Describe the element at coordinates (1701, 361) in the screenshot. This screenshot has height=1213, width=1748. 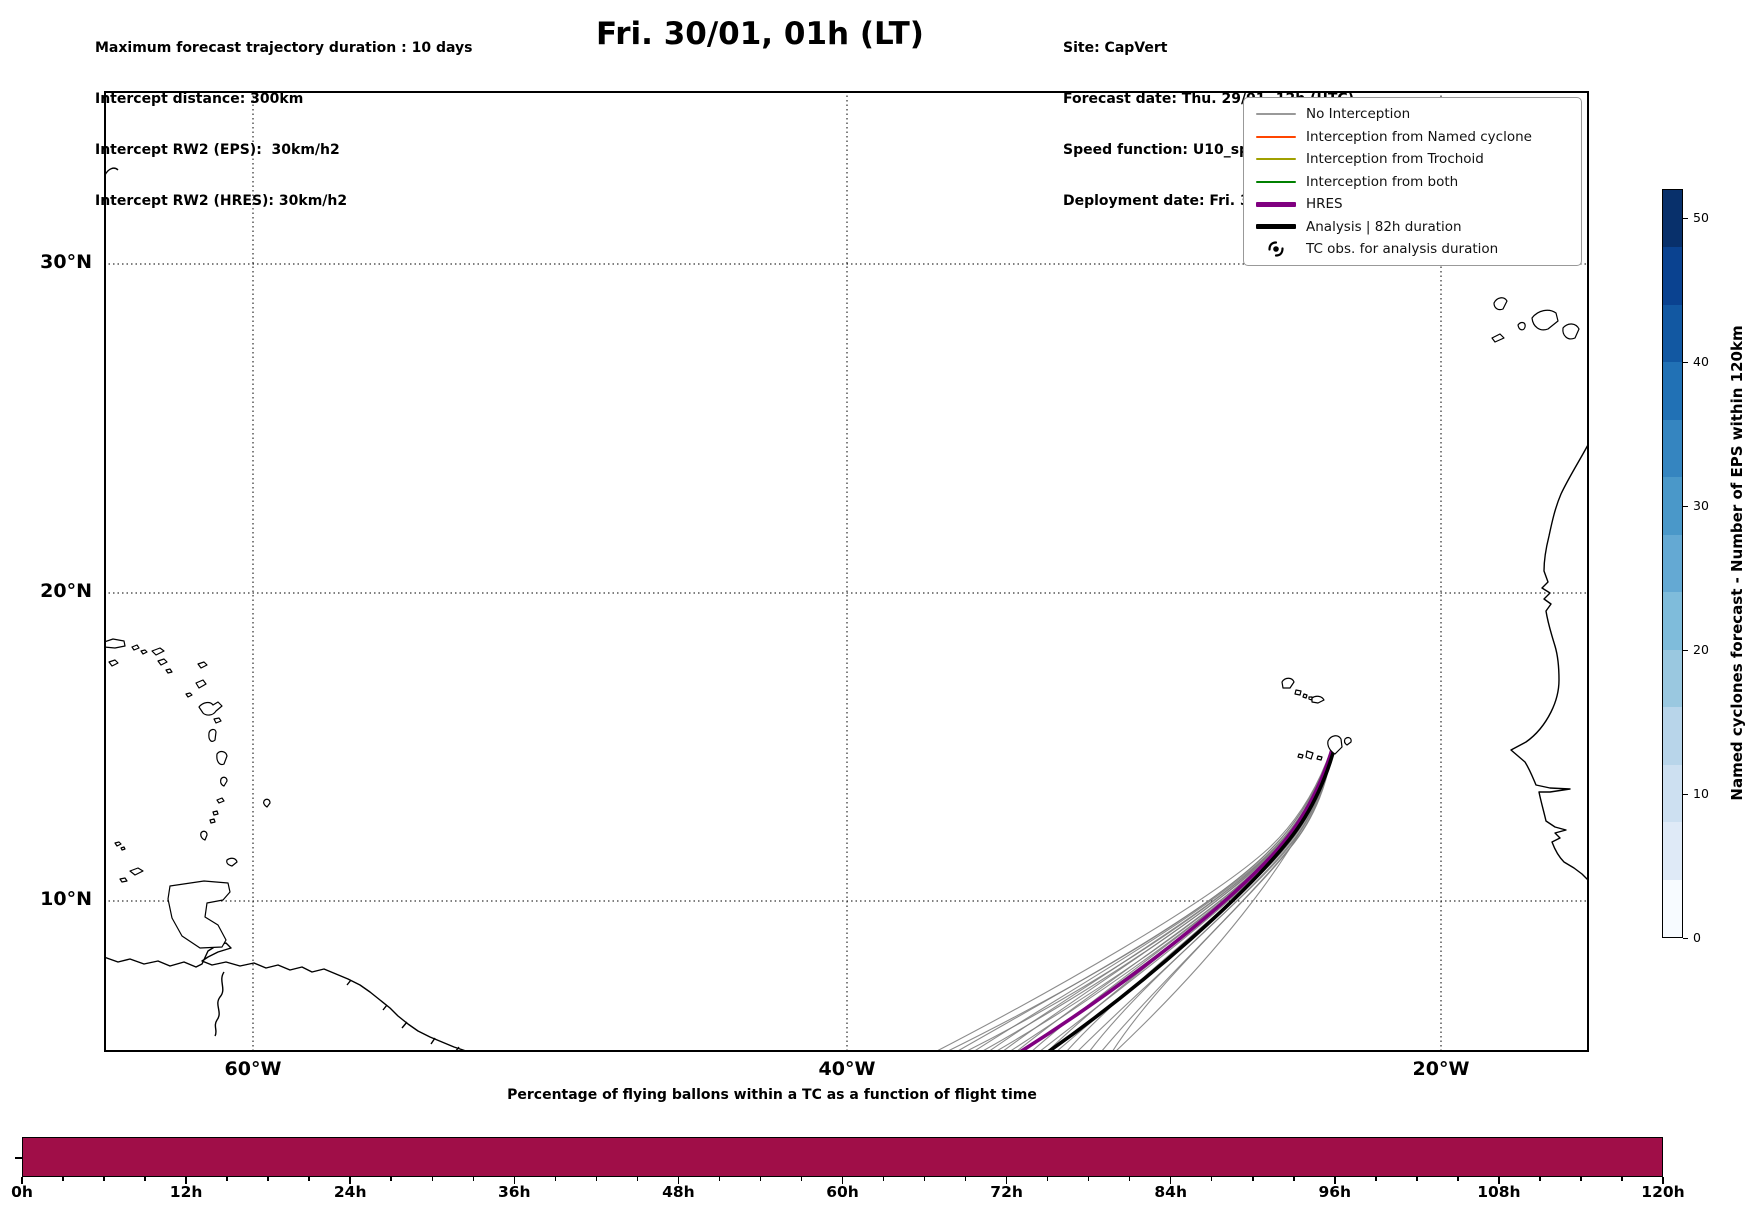
I see `colorbar-ticklabel: 40` at that location.